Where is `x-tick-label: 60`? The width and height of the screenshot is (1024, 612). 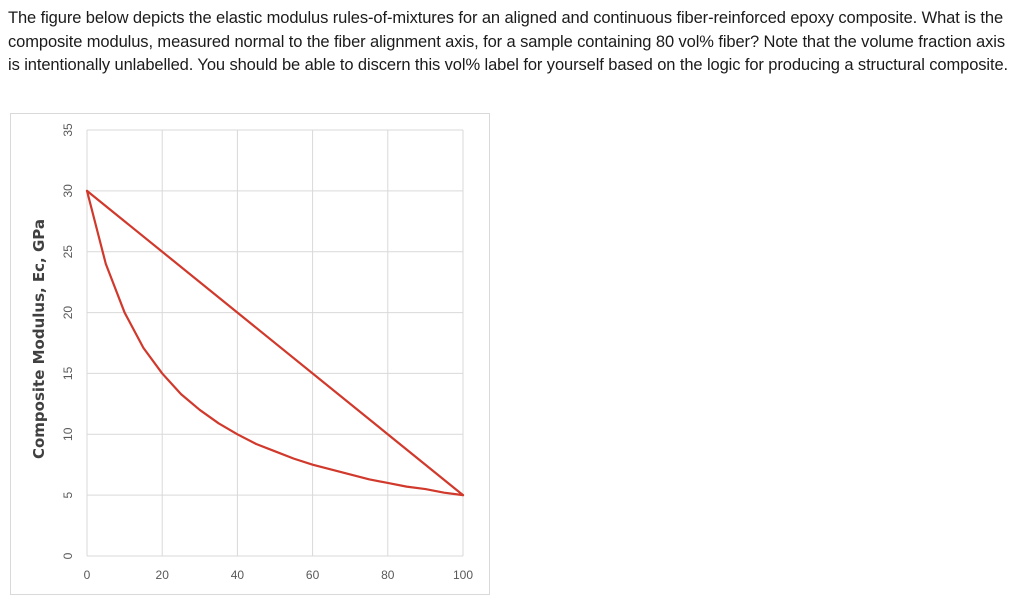
x-tick-label: 60 is located at coordinates (313, 575).